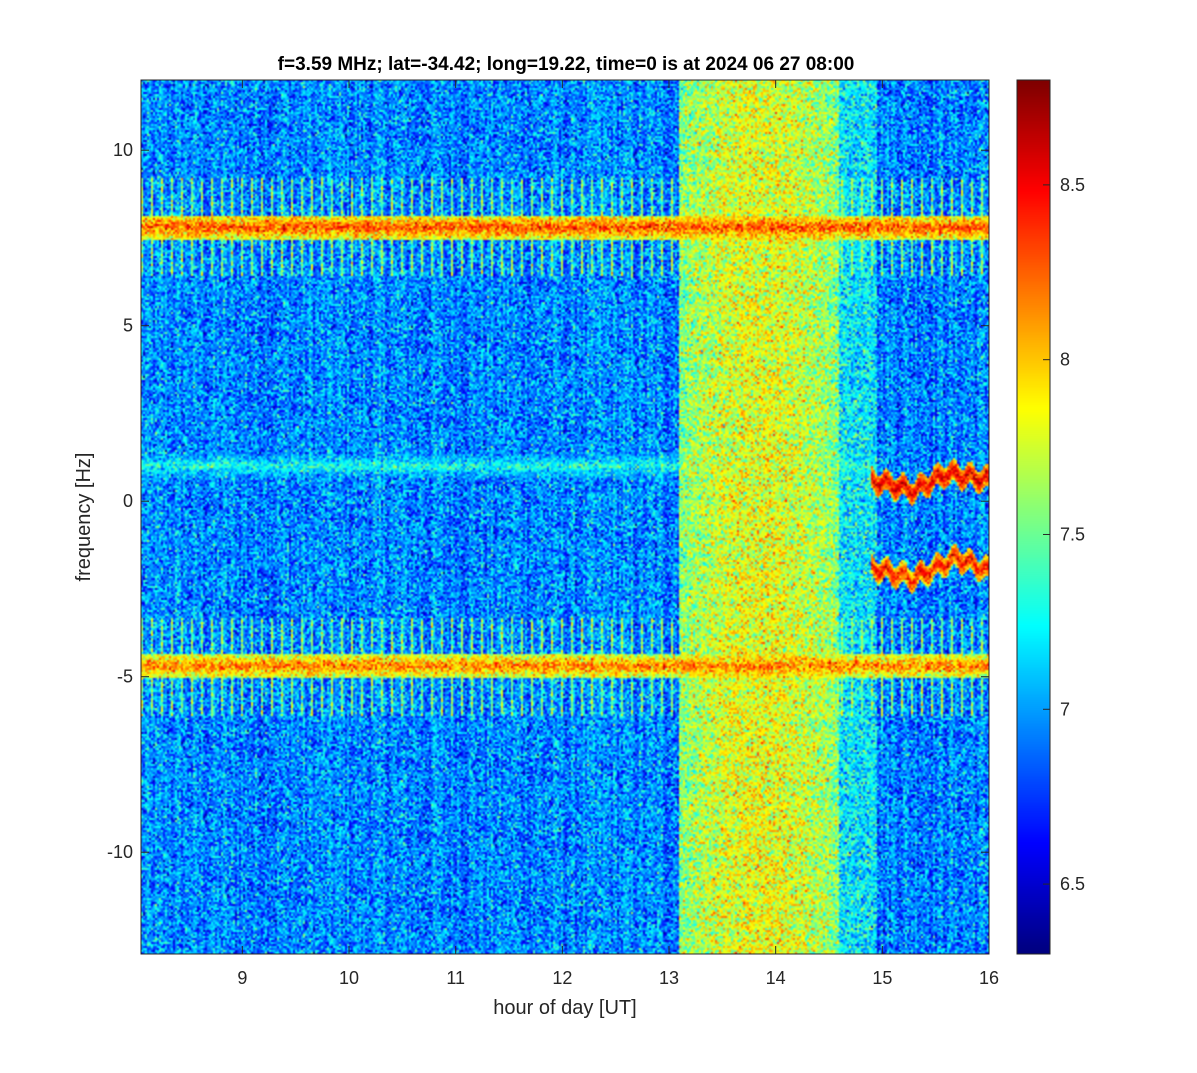  What do you see at coordinates (564, 1008) in the screenshot?
I see `x-axis-label: hour of day [UT]` at bounding box center [564, 1008].